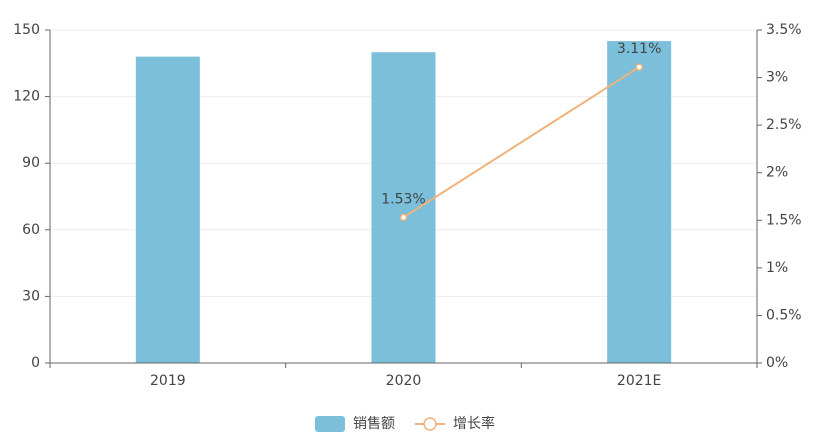  Describe the element at coordinates (777, 363) in the screenshot. I see `y2-tick-label: 0%` at that location.